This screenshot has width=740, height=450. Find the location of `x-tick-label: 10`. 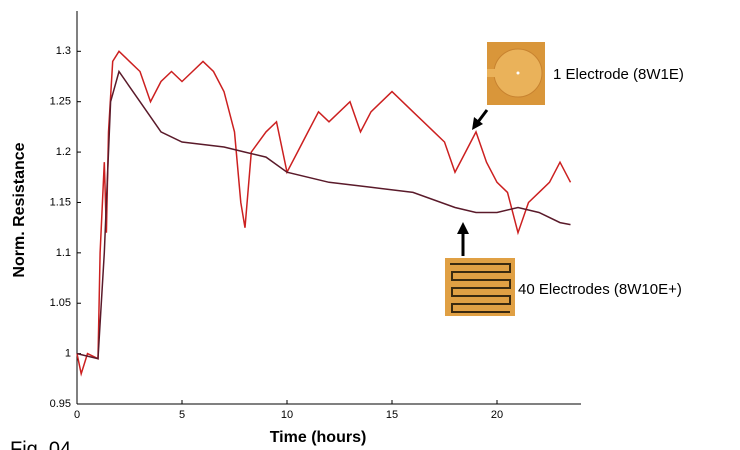

x-tick-label: 10 is located at coordinates (287, 415).